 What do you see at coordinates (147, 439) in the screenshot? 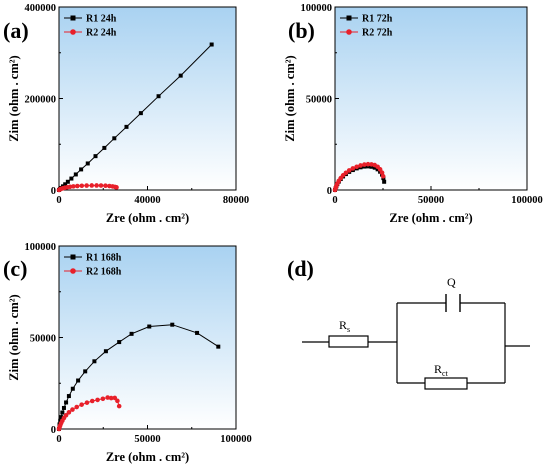
I see `x-tick-label: 50000` at bounding box center [147, 439].